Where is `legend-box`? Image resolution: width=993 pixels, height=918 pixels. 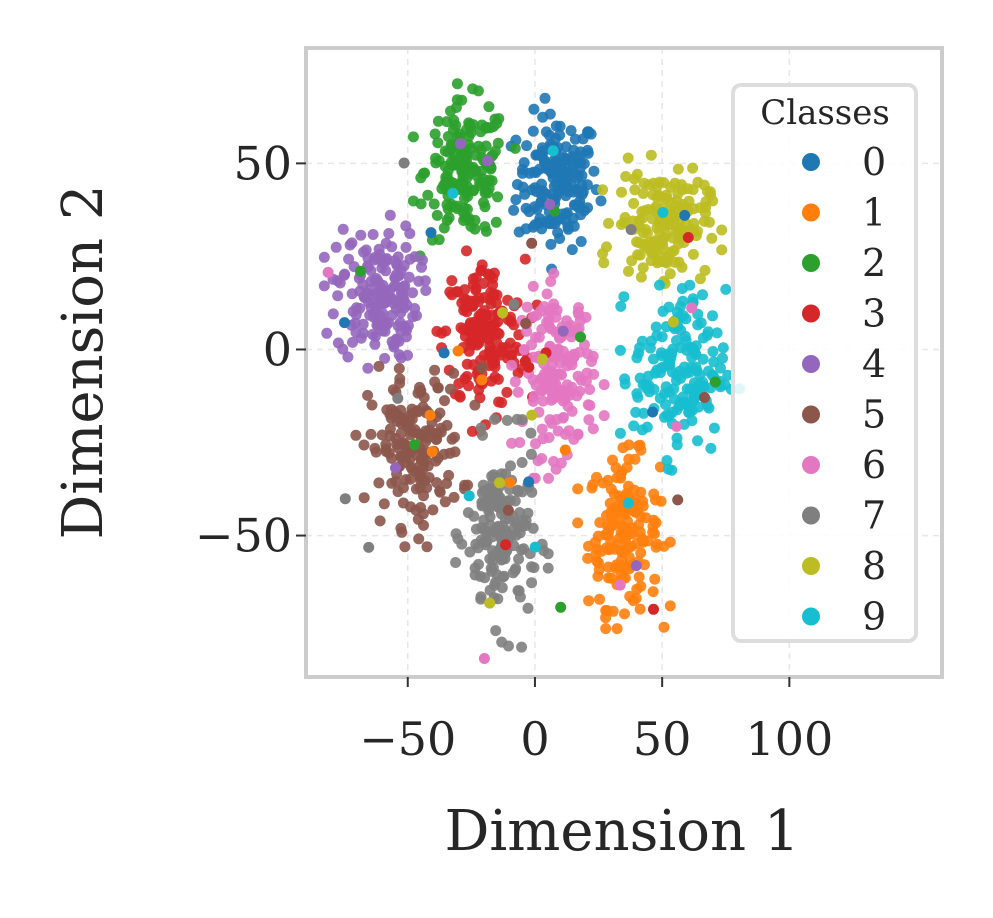
legend-box is located at coordinates (824, 363).